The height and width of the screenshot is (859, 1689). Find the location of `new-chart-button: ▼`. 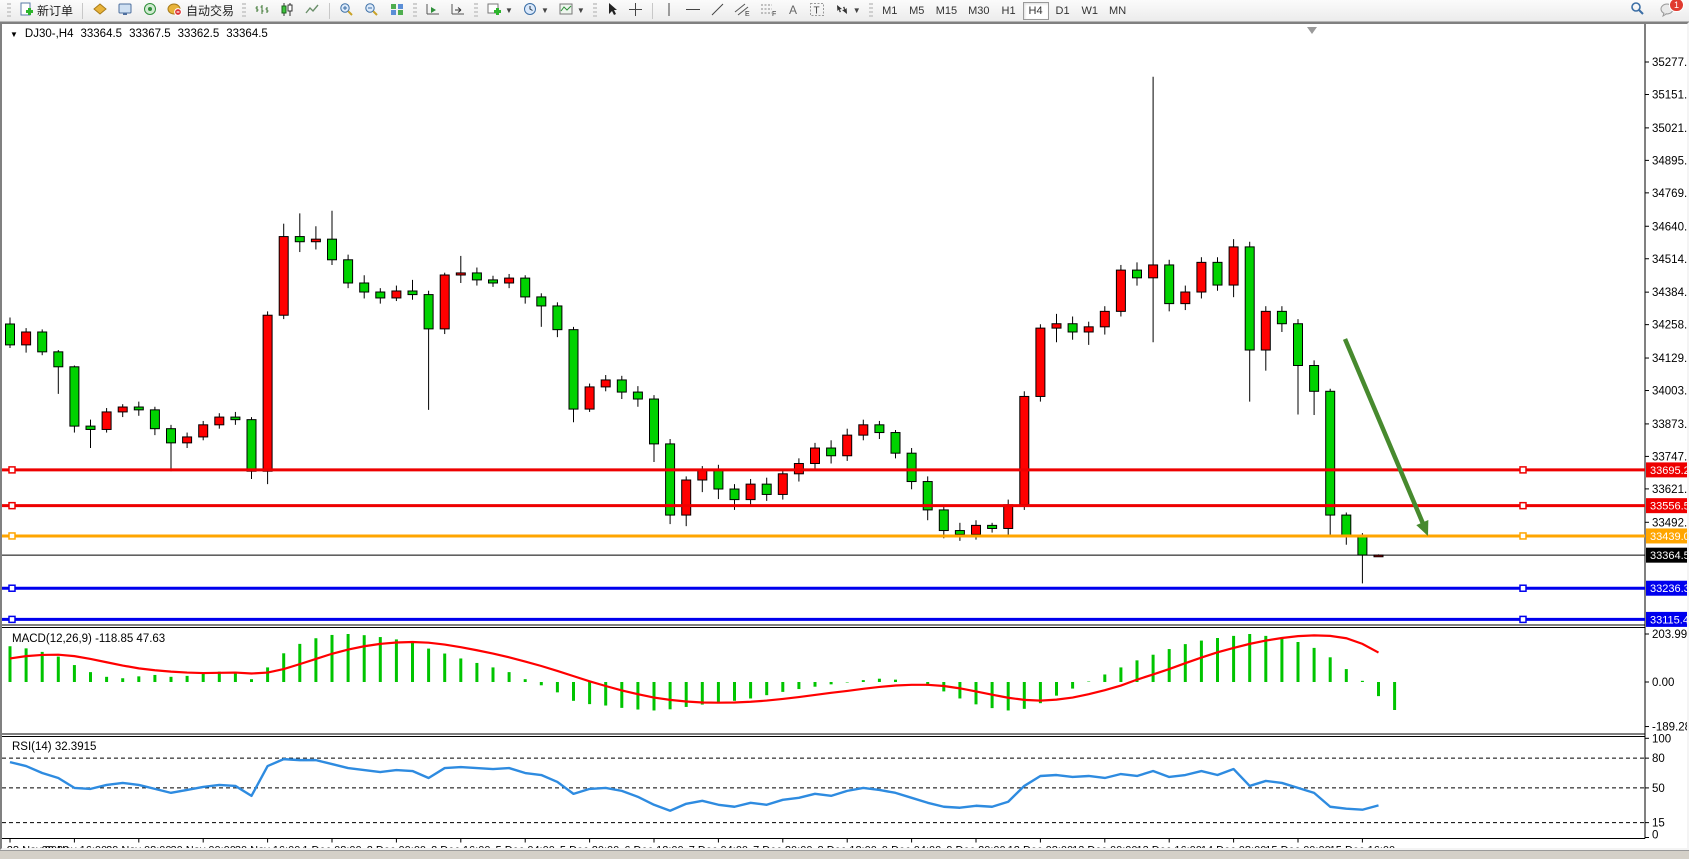

new-chart-button: ▼ is located at coordinates (499, 11).